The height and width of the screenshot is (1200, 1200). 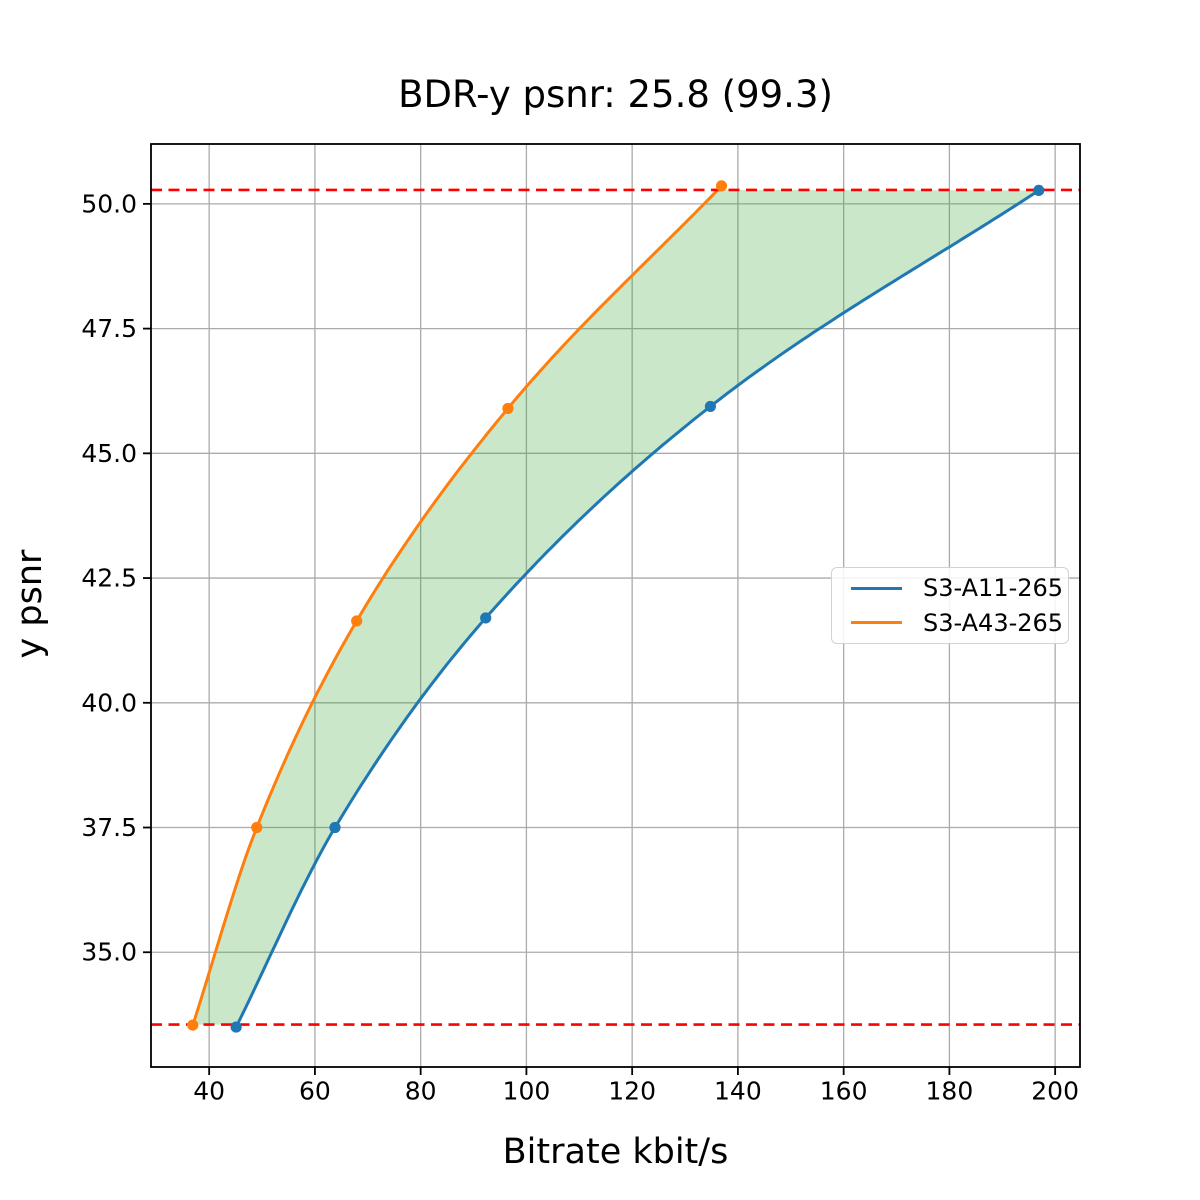 What do you see at coordinates (421, 1090) in the screenshot?
I see `x-tick-label: 80` at bounding box center [421, 1090].